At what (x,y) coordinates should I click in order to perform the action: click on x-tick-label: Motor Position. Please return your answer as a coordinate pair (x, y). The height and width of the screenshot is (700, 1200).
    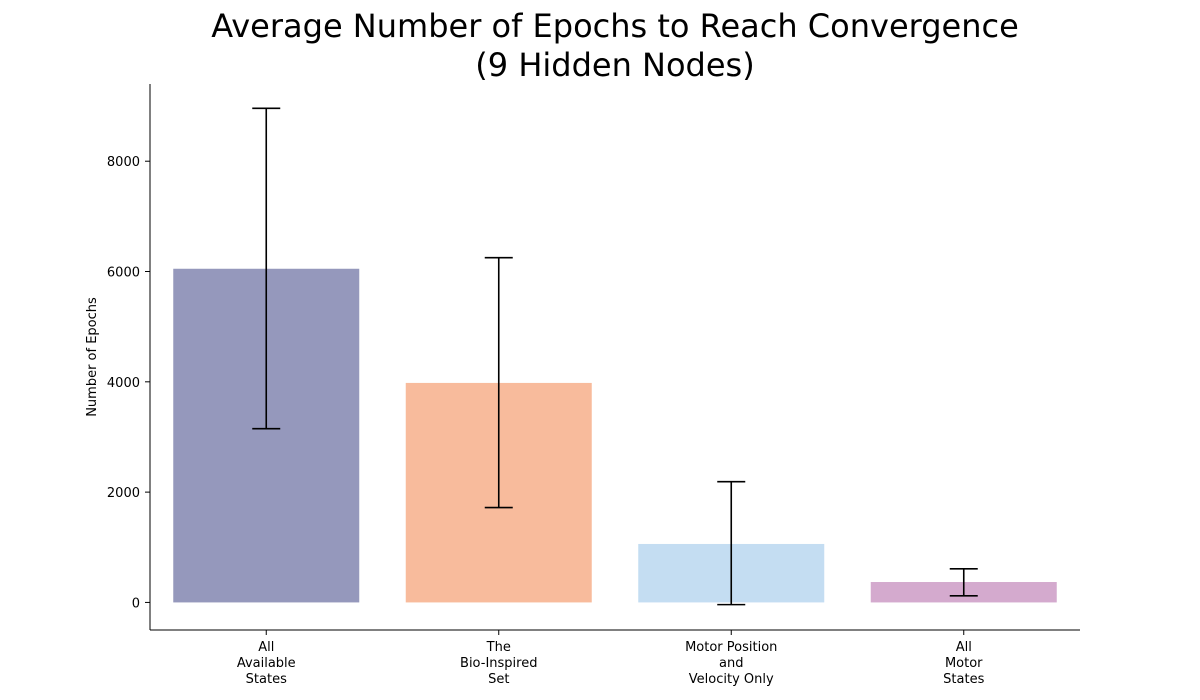
    Looking at the image, I should click on (731, 647).